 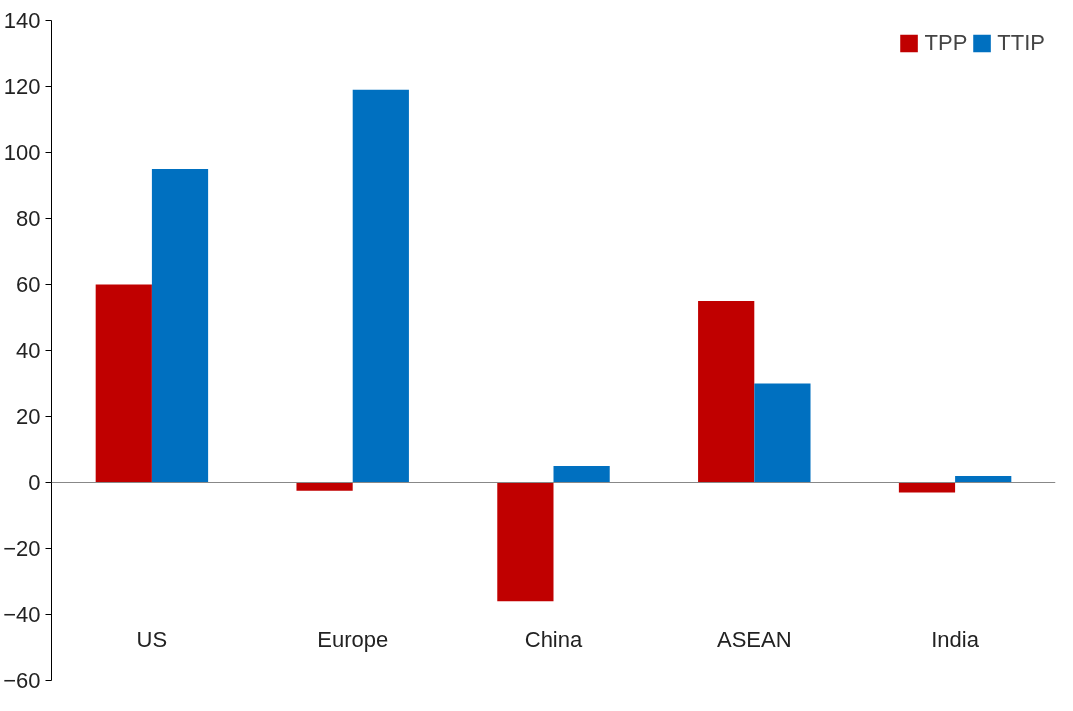 I want to click on y-tick-label: 20, so click(x=28, y=416).